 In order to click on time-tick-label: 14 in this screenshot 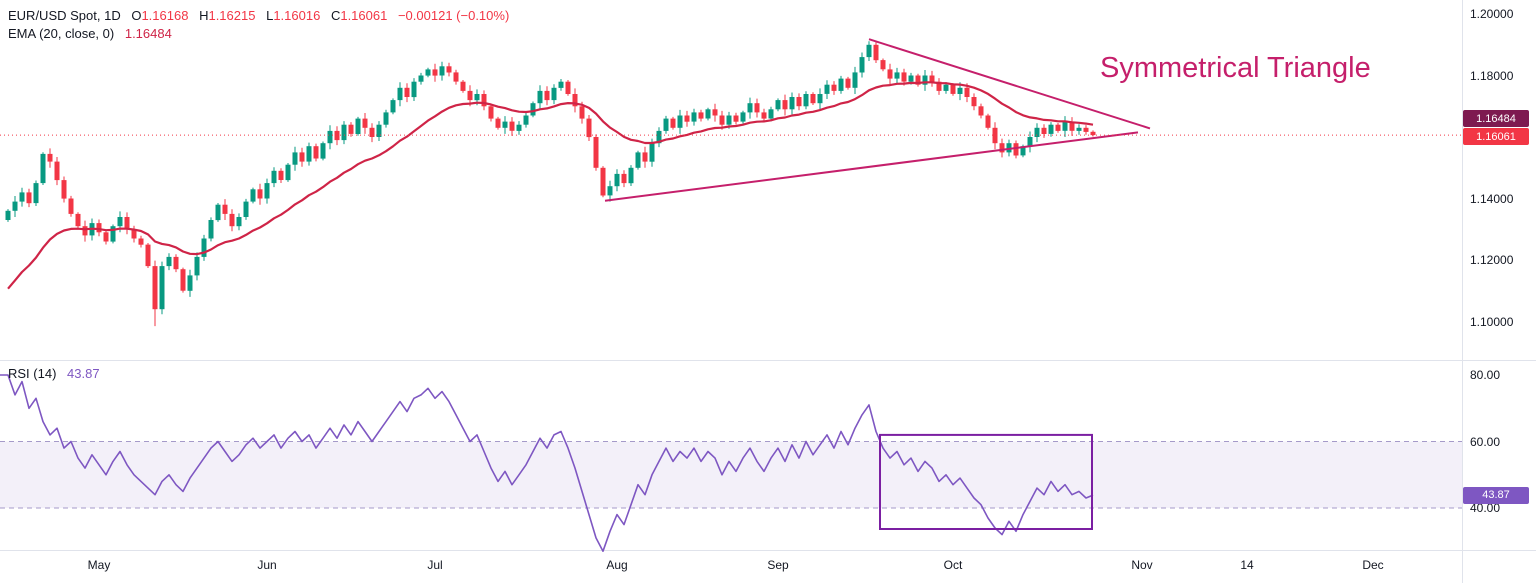, I will do `click(1247, 565)`.